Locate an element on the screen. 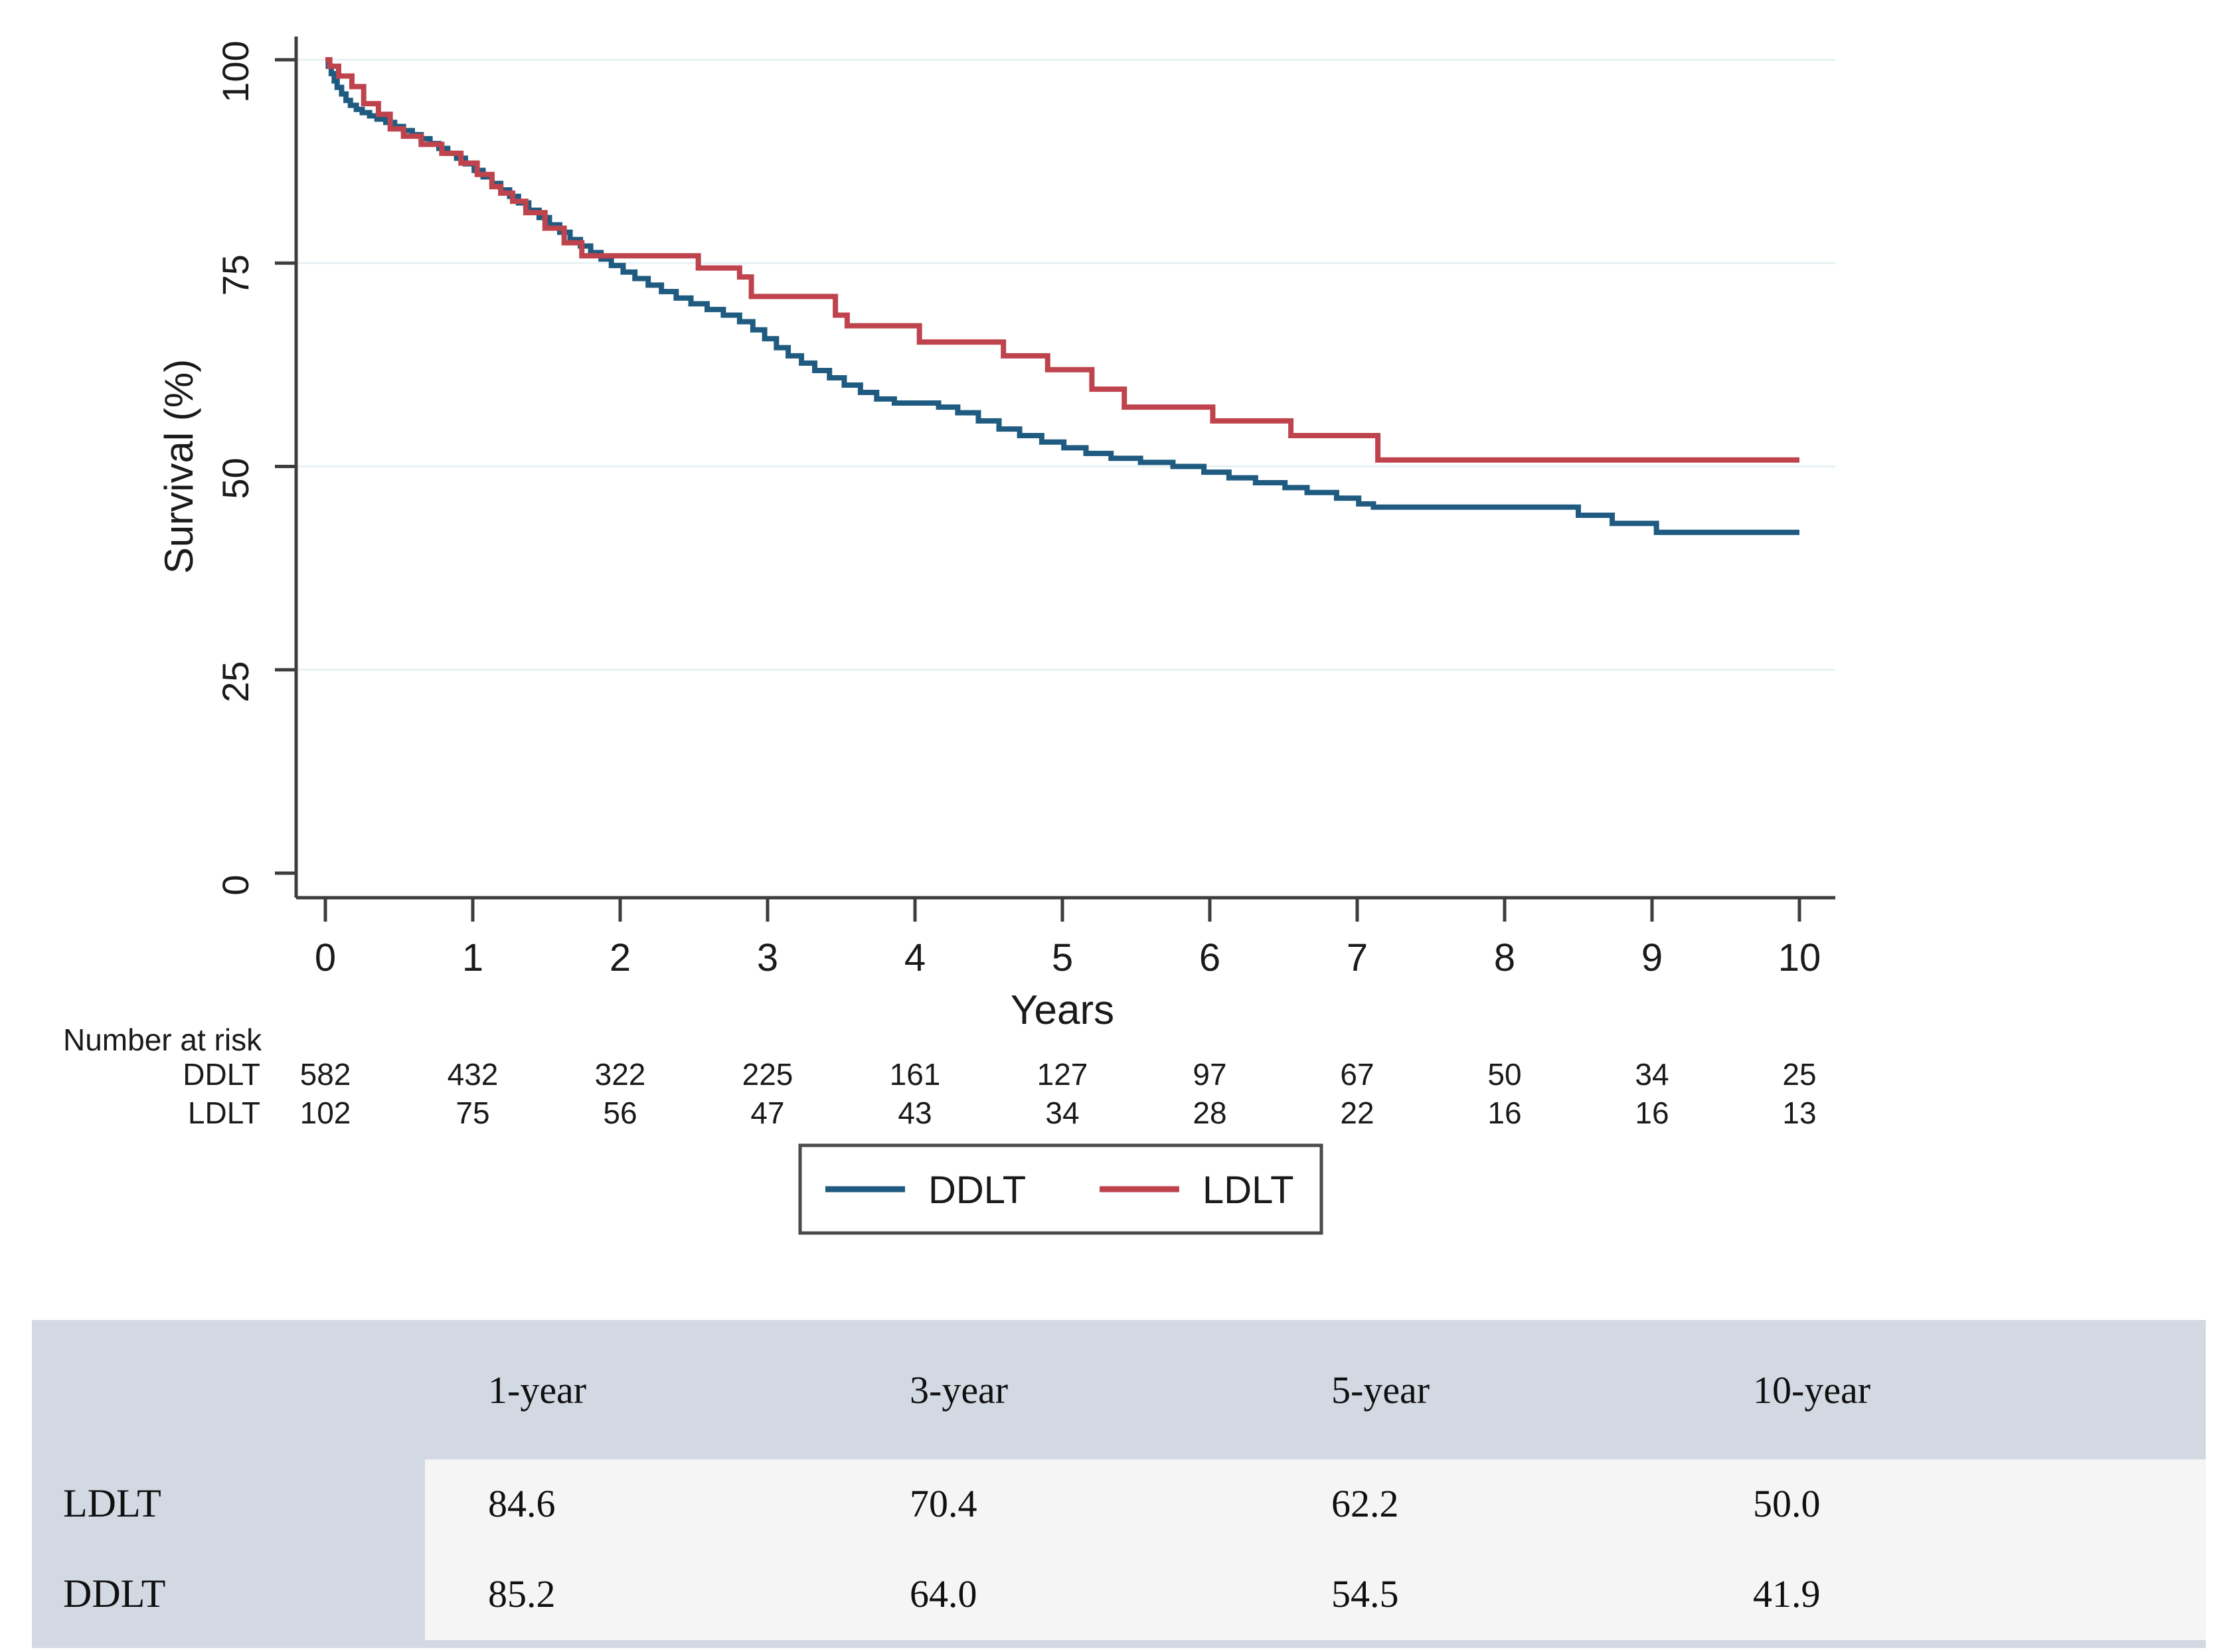  risk-value: 67 is located at coordinates (1357, 1074).